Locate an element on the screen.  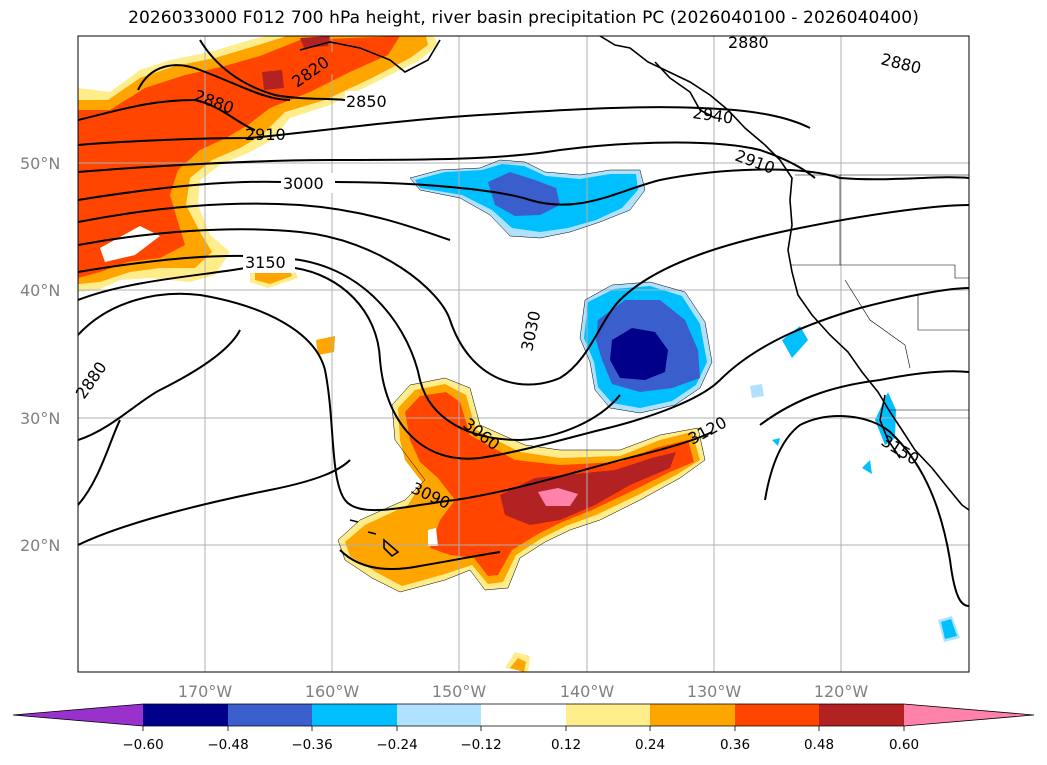
longitude-labels: 170°W 160°W 150°W 140°W 130°W 120°W is located at coordinates (523, 691).